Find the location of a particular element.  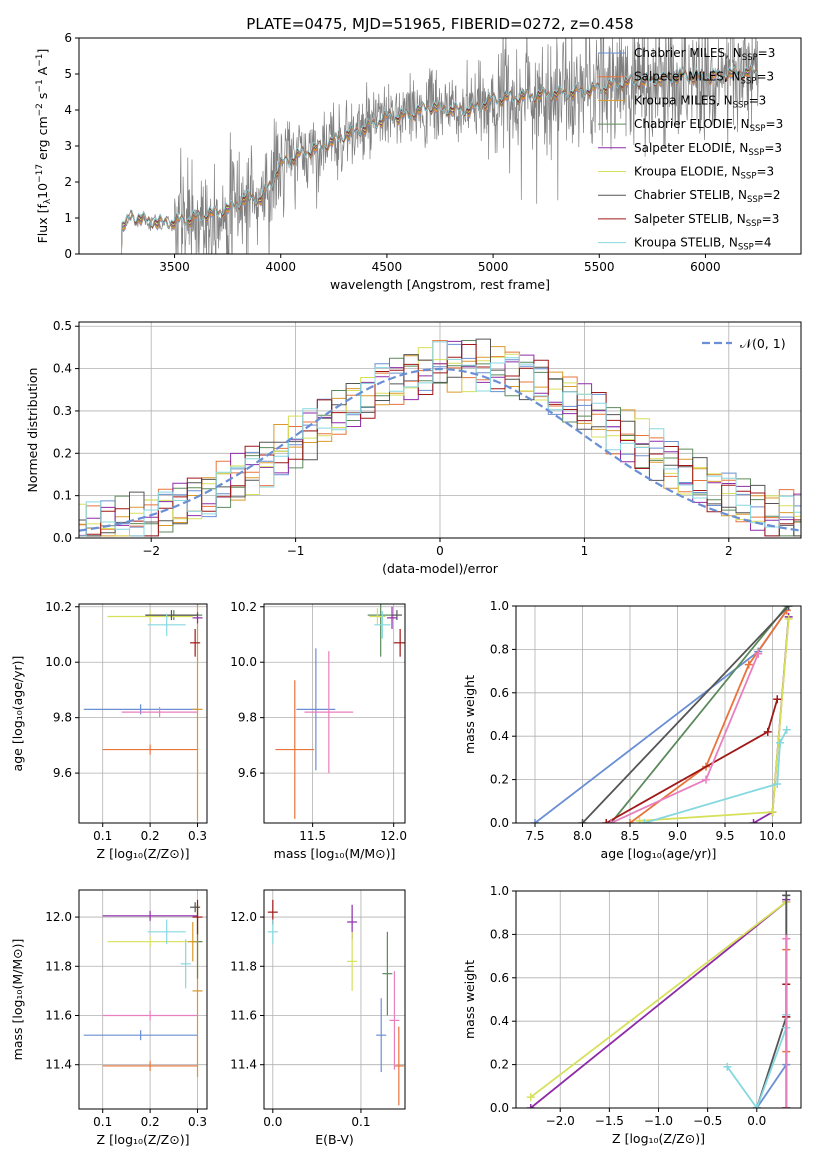

y-axis-label: Normed distribution is located at coordinates (32, 430).